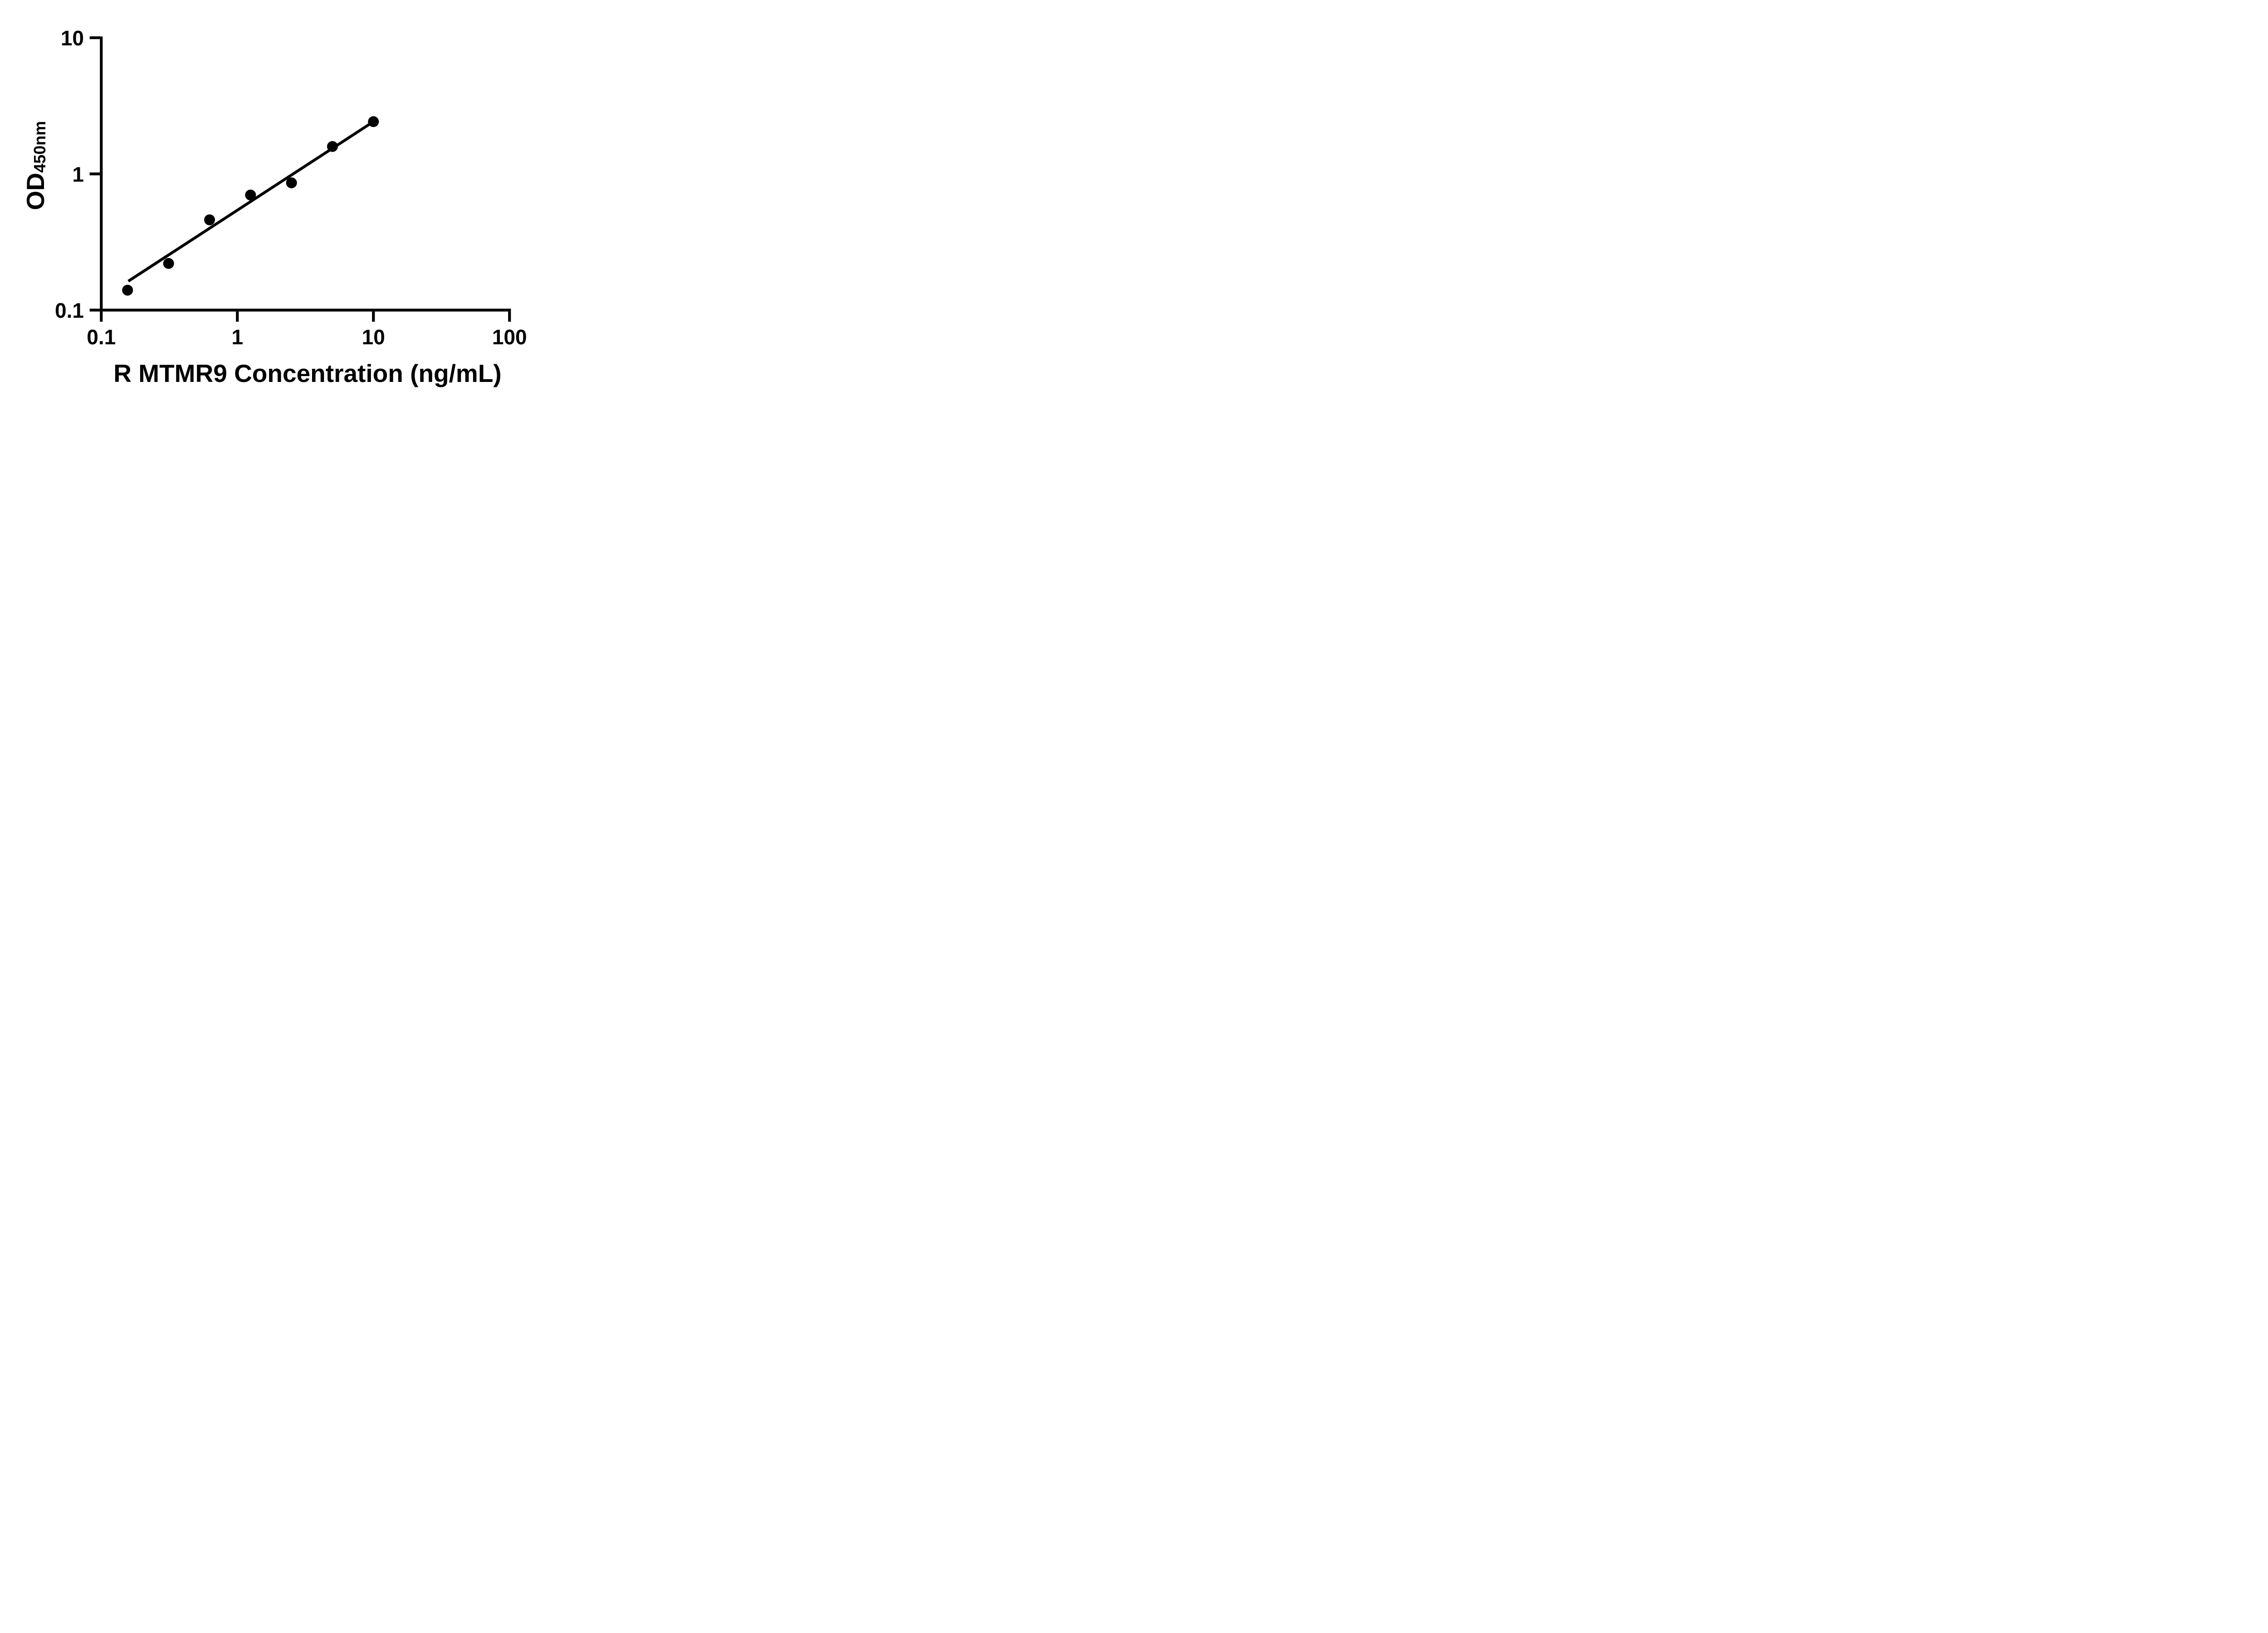  Describe the element at coordinates (374, 337) in the screenshot. I see `x-tick-label: 10` at that location.